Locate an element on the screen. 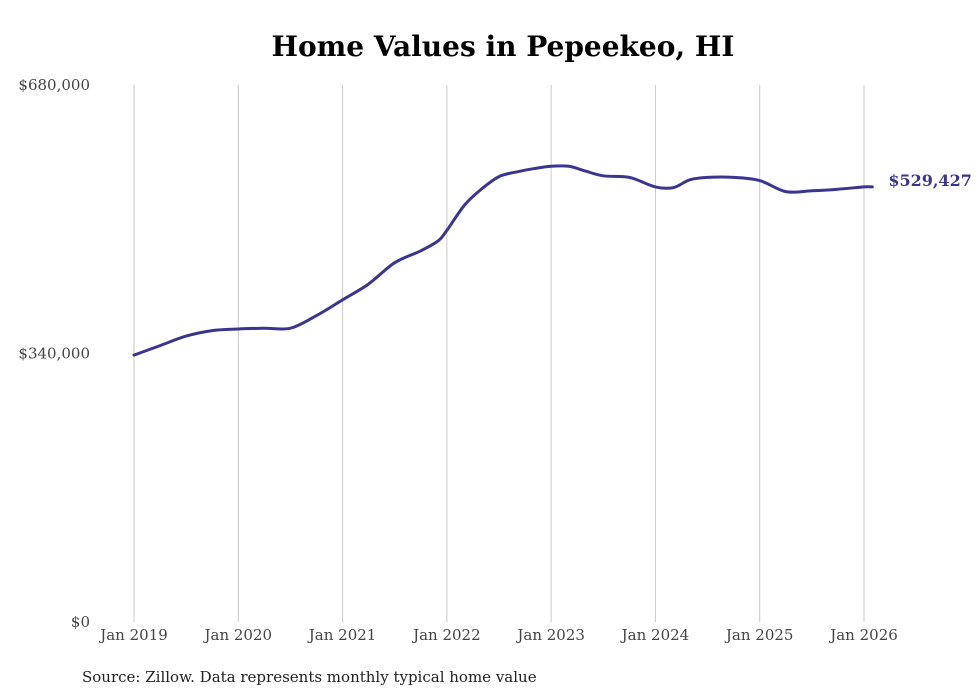 This screenshot has width=980, height=699. x-tick-label-7: Jan 2026 is located at coordinates (863, 635).